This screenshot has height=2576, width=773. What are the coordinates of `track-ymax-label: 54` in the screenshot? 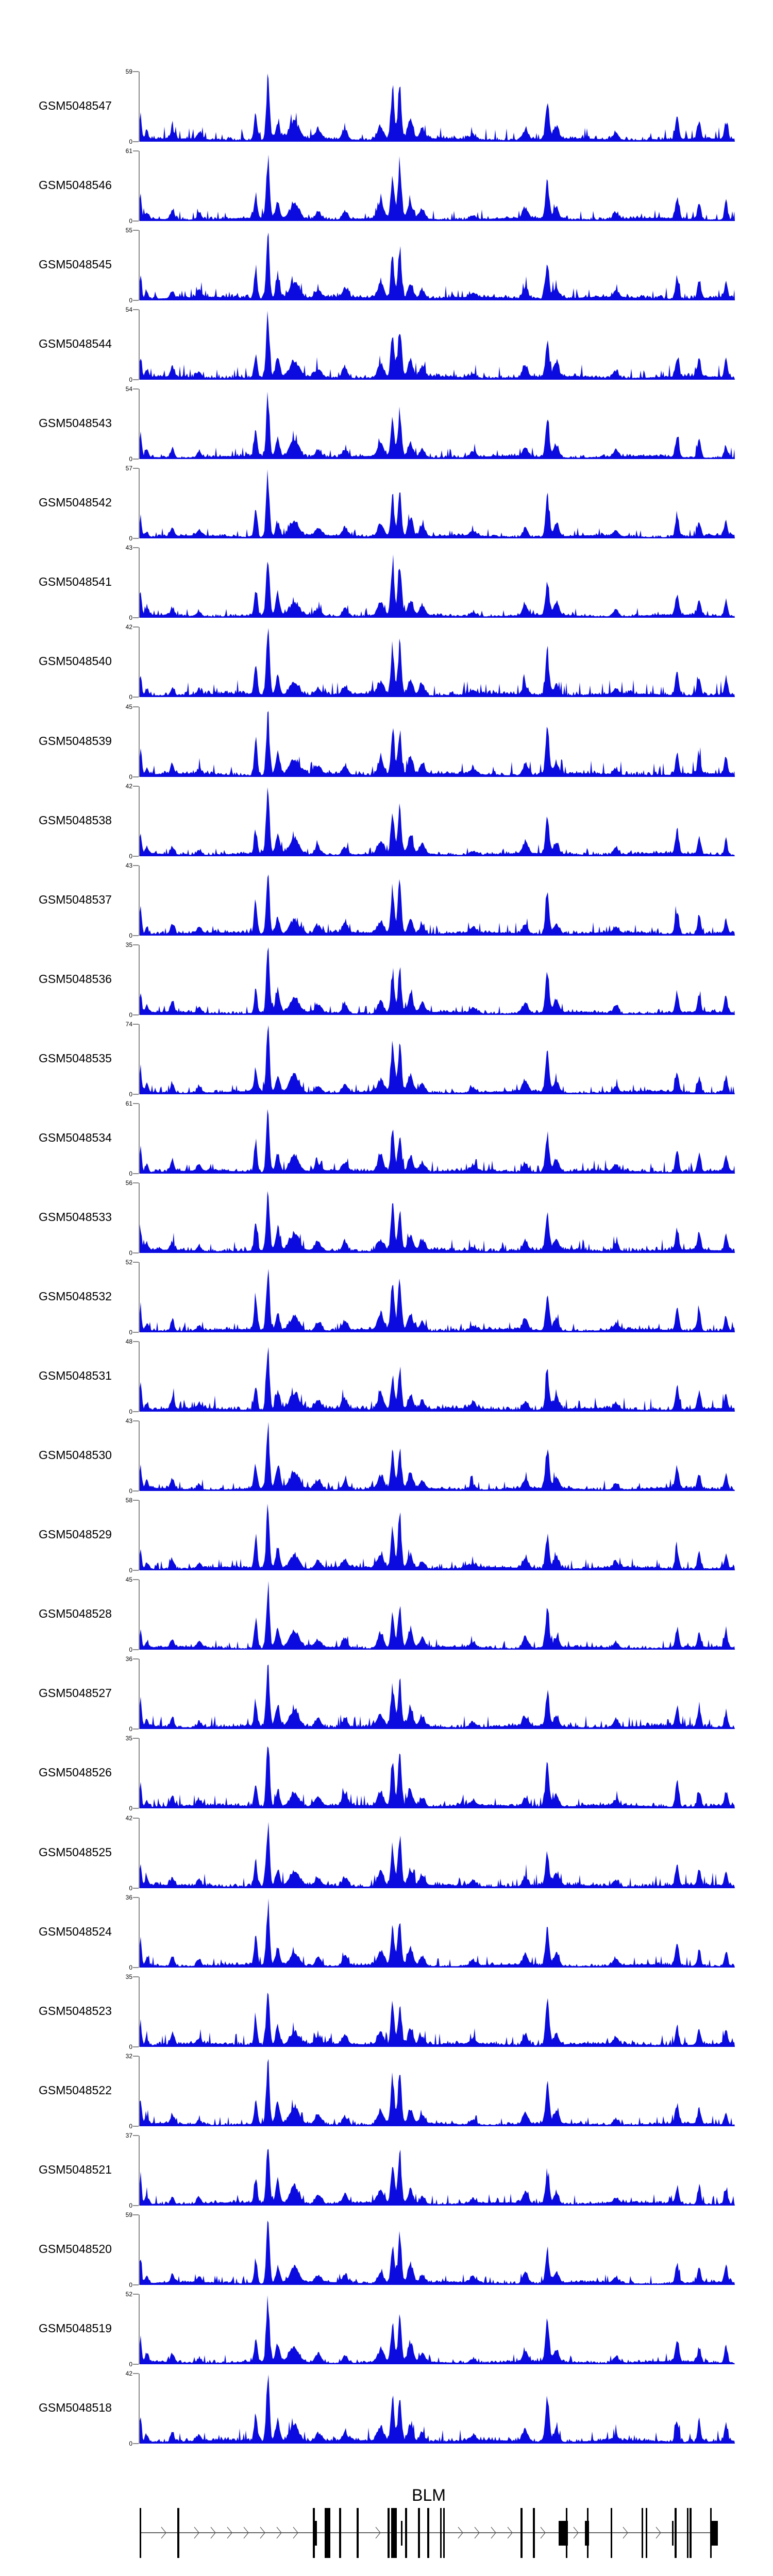 It's located at (128, 310).